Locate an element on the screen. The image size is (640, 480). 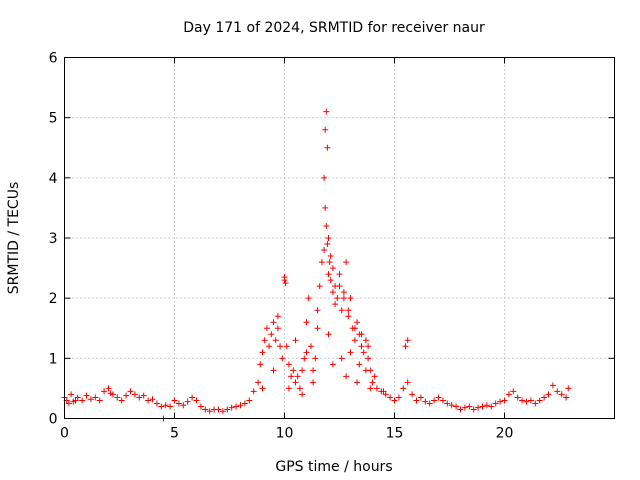
x-tick-label: 20 is located at coordinates (505, 434).